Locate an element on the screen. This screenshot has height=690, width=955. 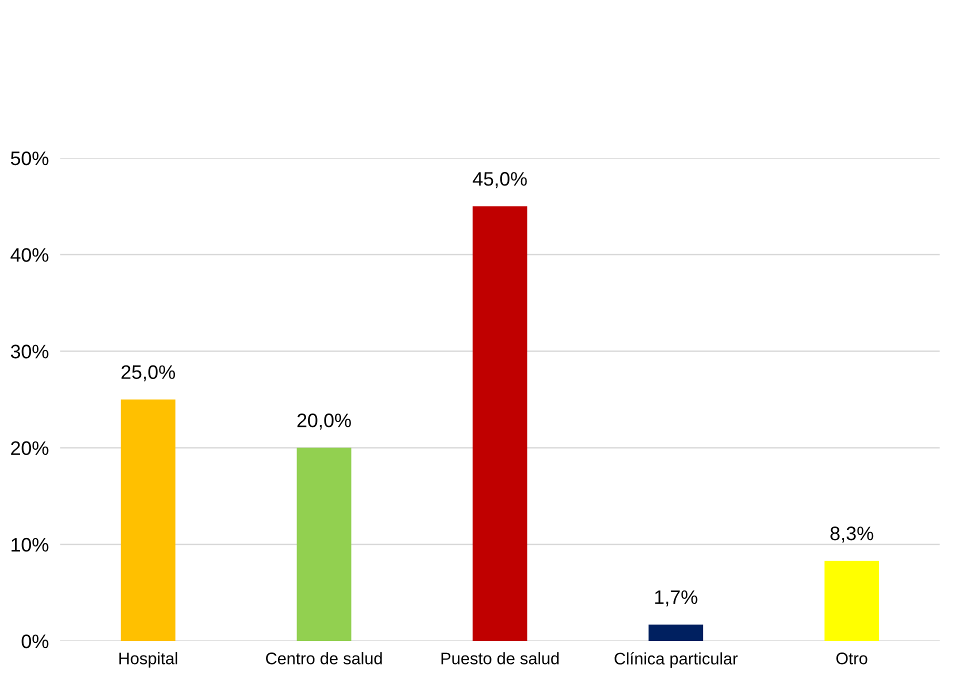
data-label: 8,3% is located at coordinates (852, 534).